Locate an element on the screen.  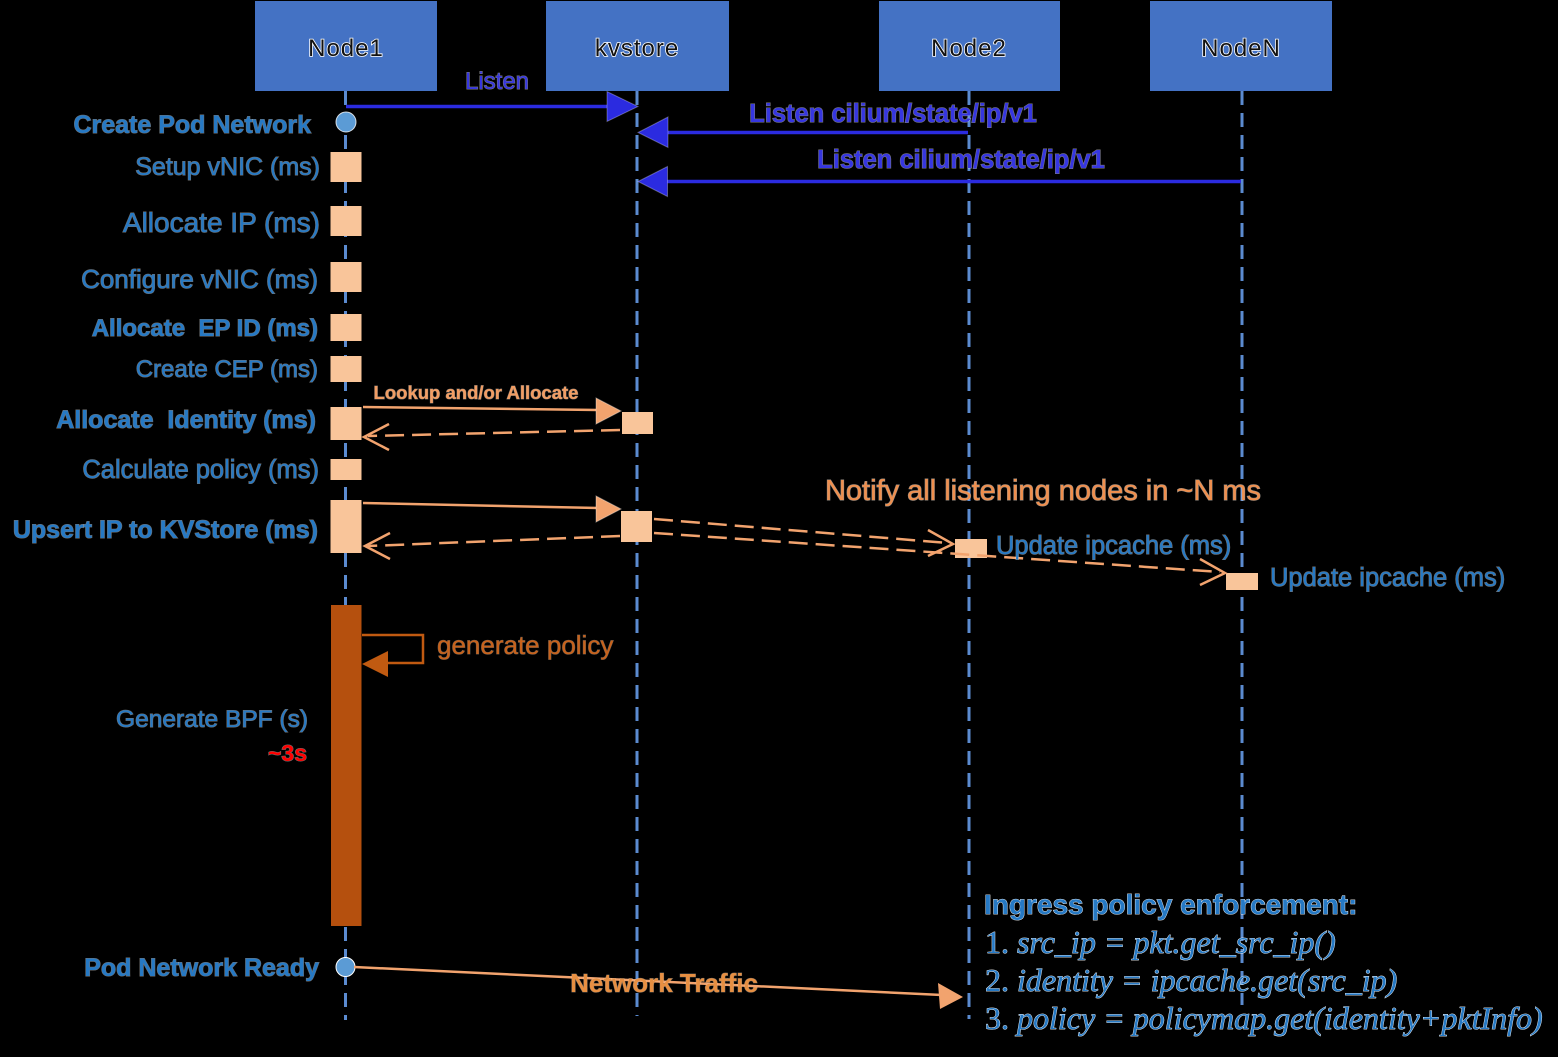
svg-text: Calculate policy (ms) is located at coordinates (200, 470).